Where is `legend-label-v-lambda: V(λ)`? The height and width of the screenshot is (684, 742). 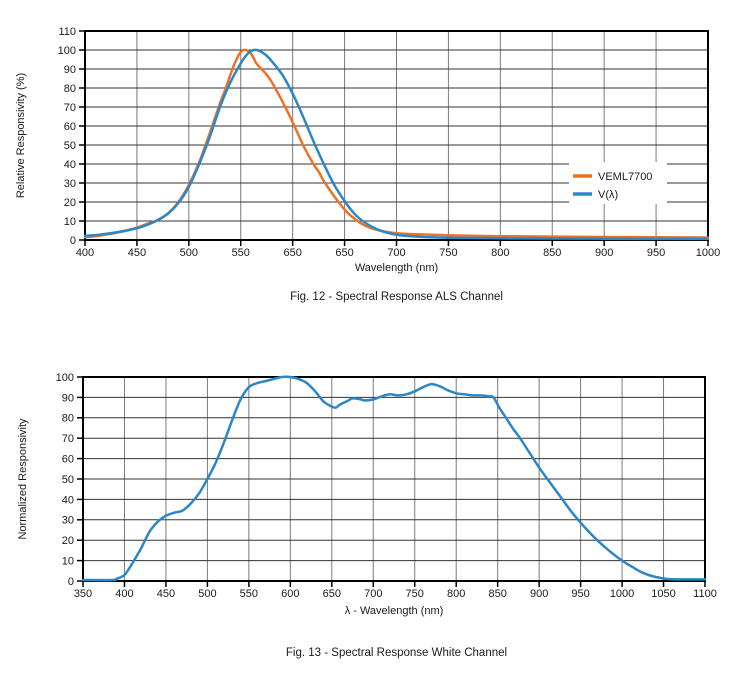 legend-label-v-lambda: V(λ) is located at coordinates (608, 195).